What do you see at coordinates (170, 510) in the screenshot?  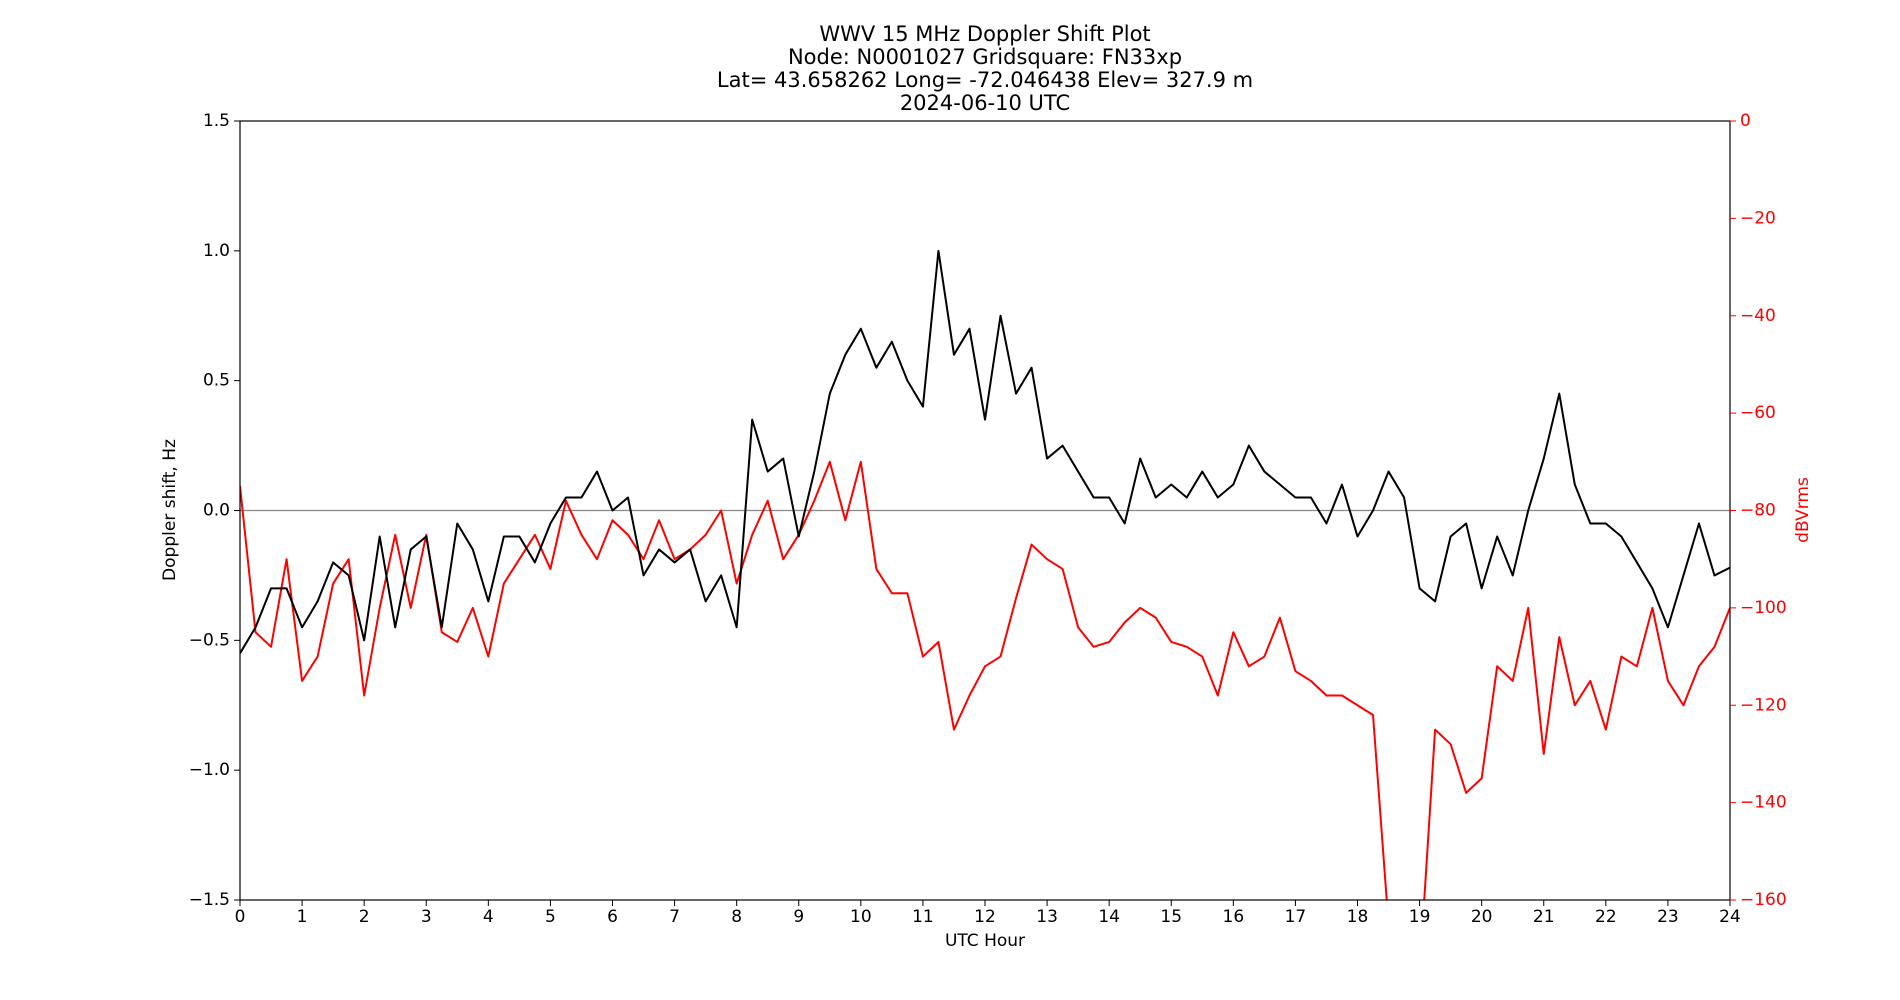 I see `y-axis-label: Doppler shift, Hz` at bounding box center [170, 510].